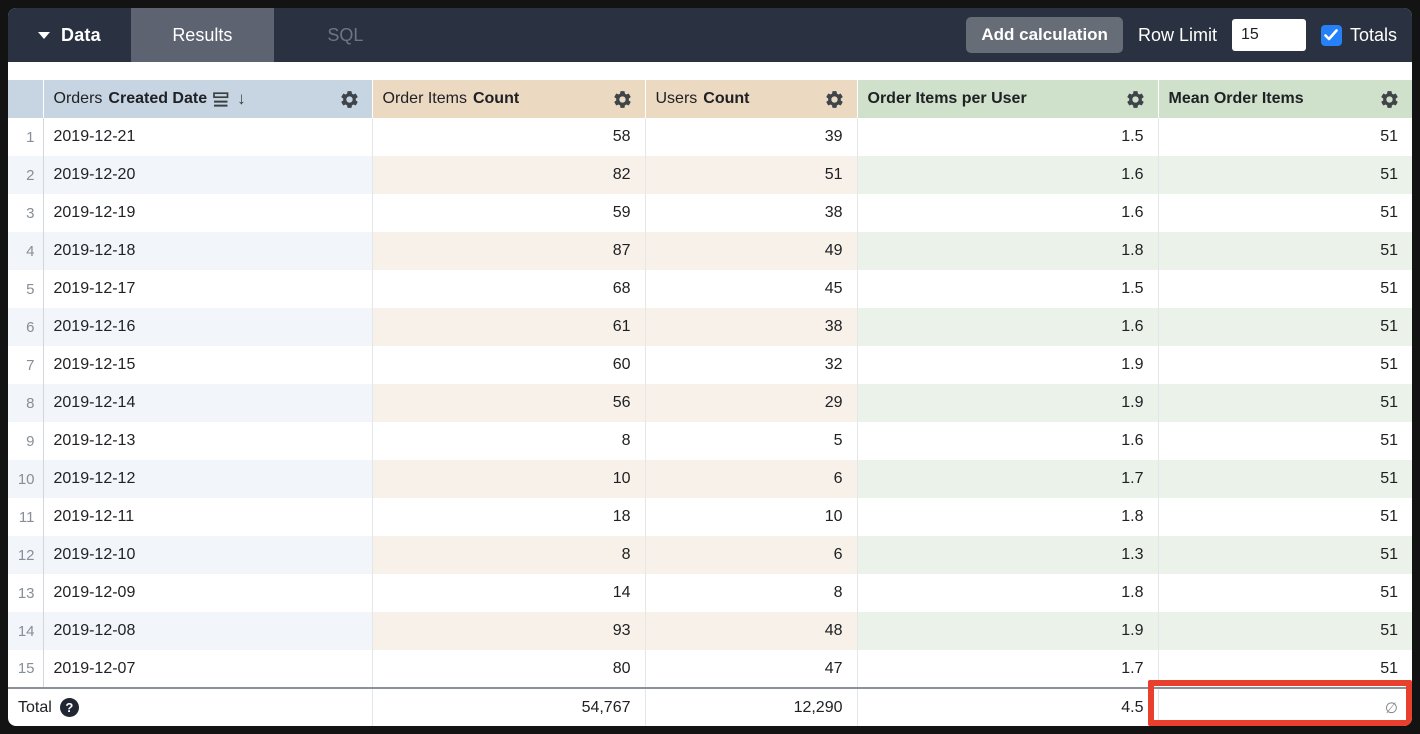  What do you see at coordinates (751, 403) in the screenshot?
I see `cell-users-count: 29` at bounding box center [751, 403].